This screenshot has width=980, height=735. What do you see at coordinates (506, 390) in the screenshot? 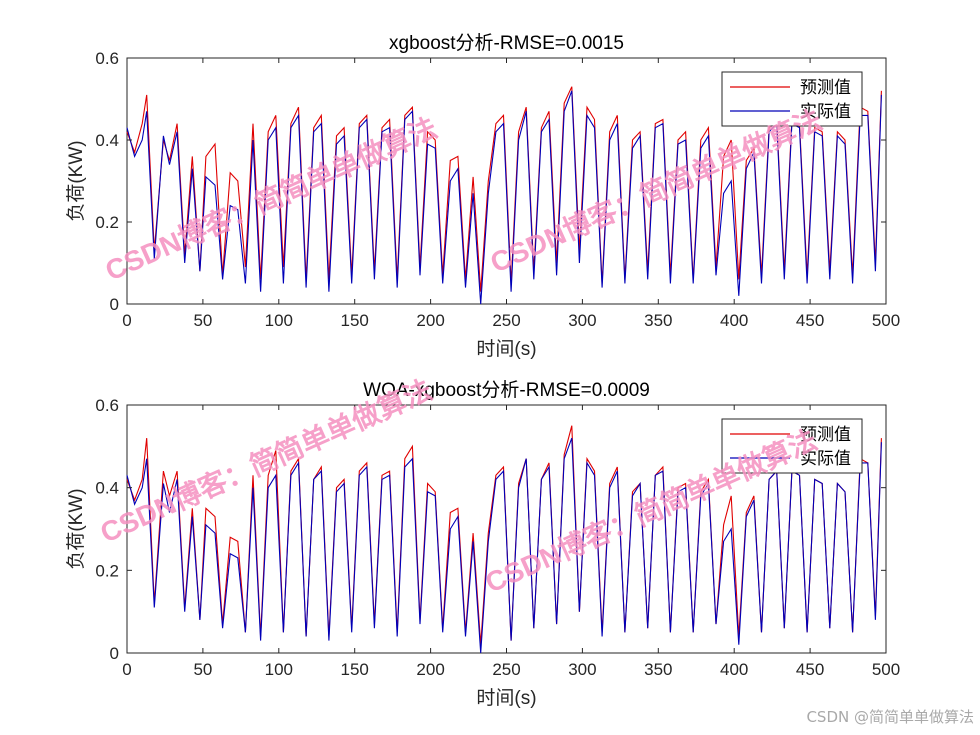
I see `chart-title: WOA-xgboost分析-RMSE=0.0009` at bounding box center [506, 390].